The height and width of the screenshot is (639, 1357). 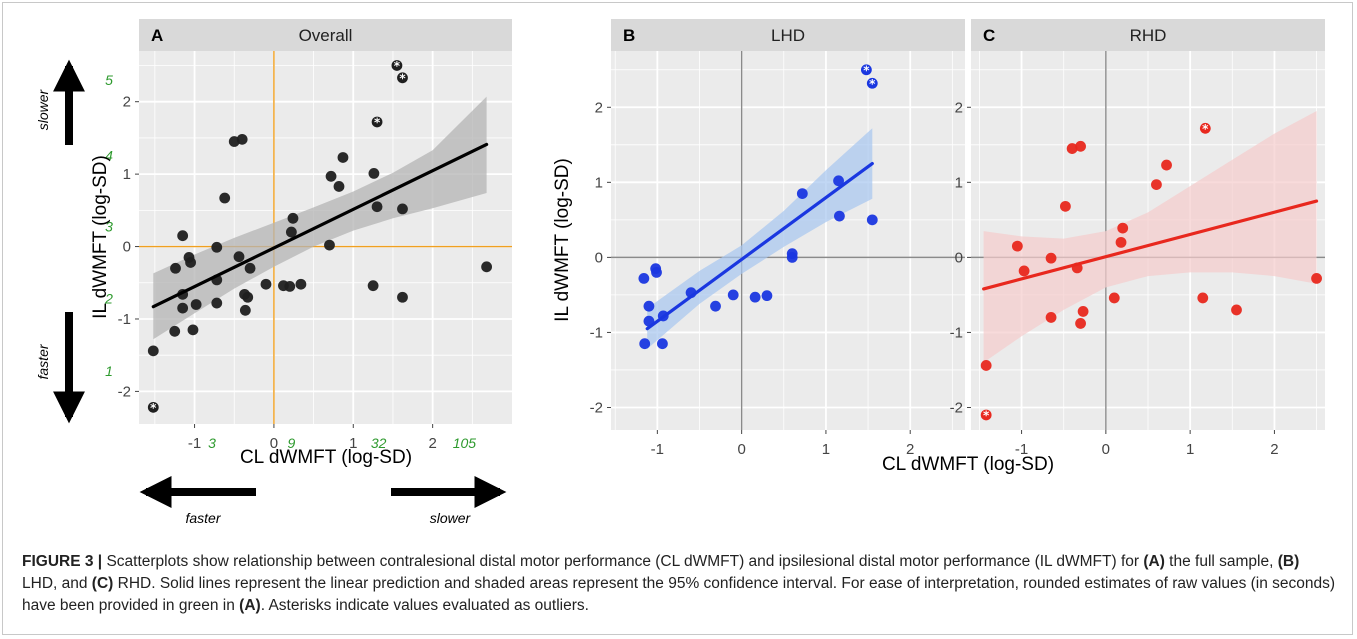 What do you see at coordinates (989, 35) in the screenshot?
I see `panel-letter: C` at bounding box center [989, 35].